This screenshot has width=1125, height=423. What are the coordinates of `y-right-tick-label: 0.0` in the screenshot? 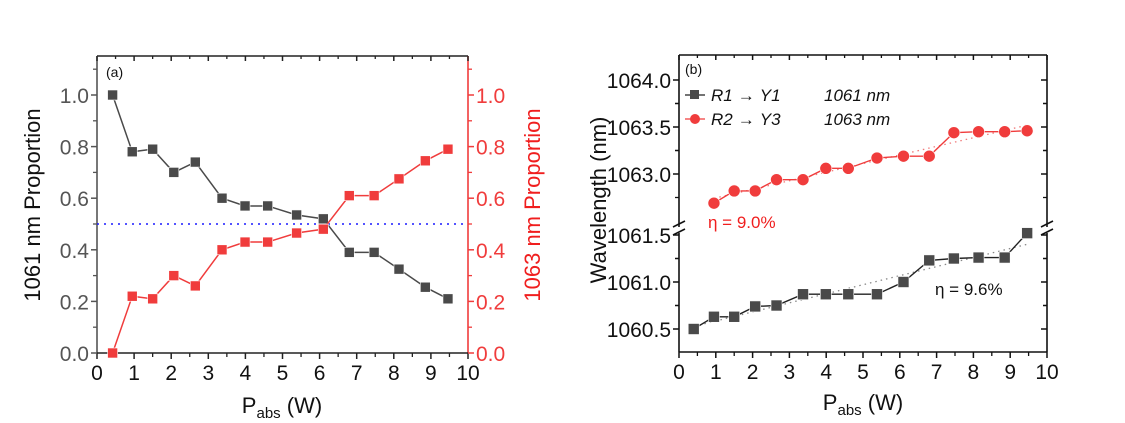 It's located at (490, 354).